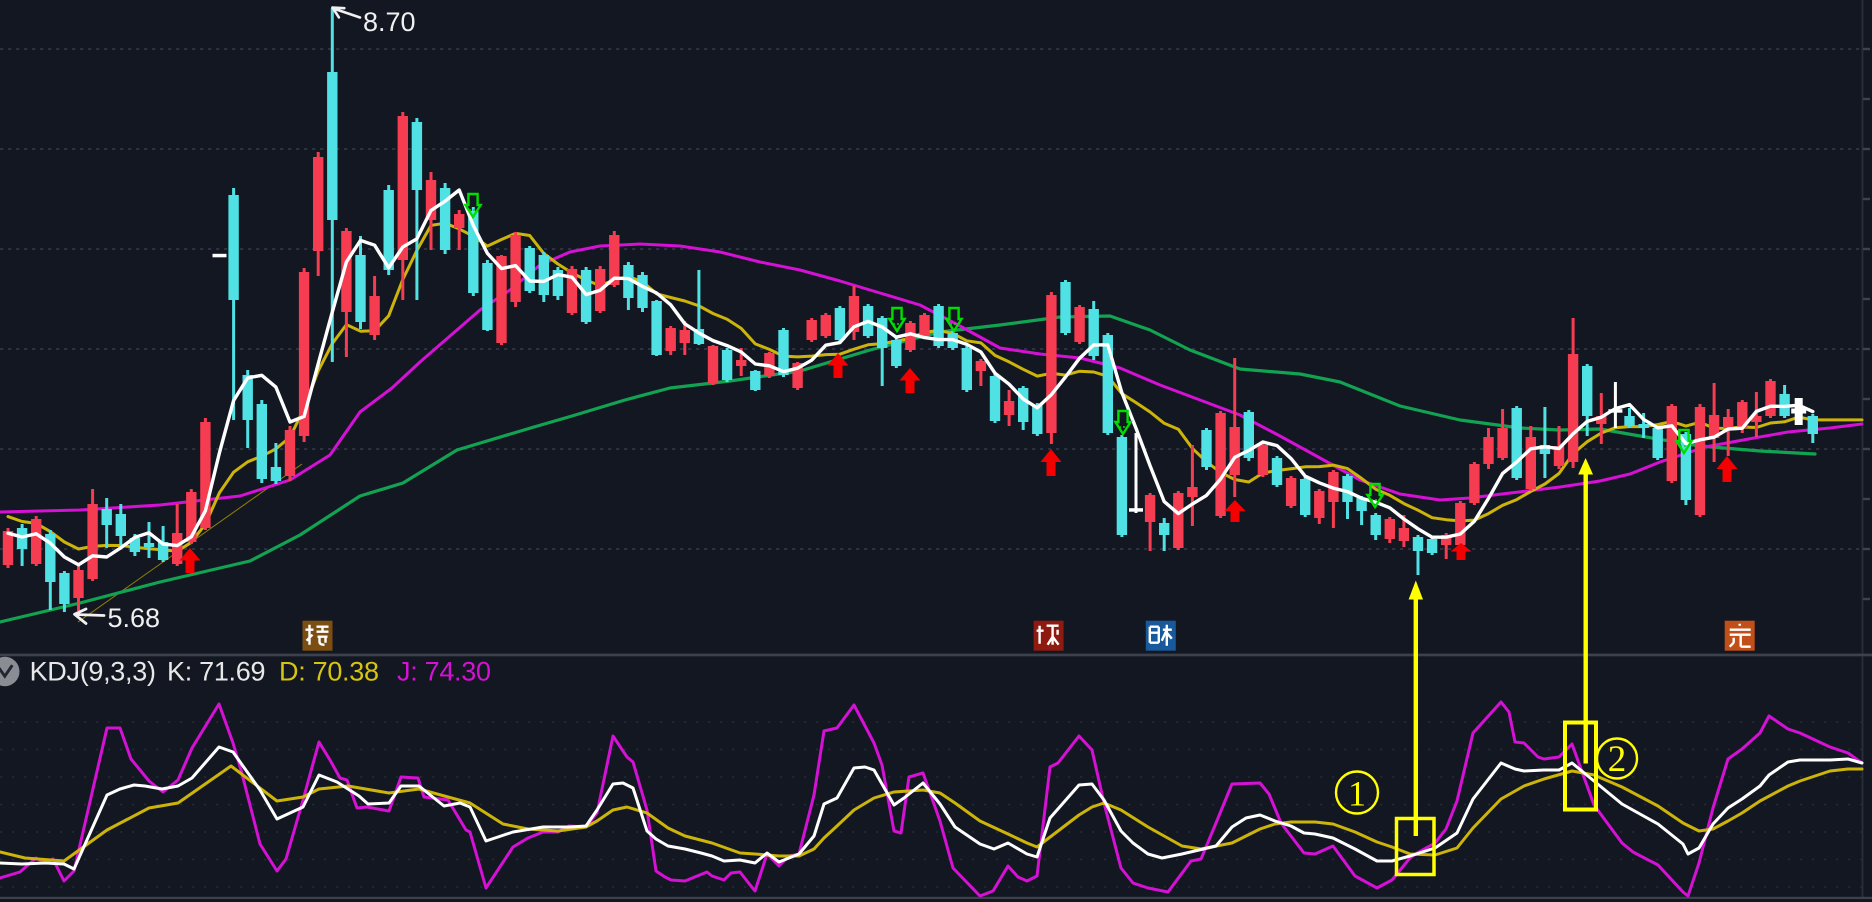 The width and height of the screenshot is (1872, 902). What do you see at coordinates (389, 22) in the screenshot?
I see `svg-text: 8.70` at bounding box center [389, 22].